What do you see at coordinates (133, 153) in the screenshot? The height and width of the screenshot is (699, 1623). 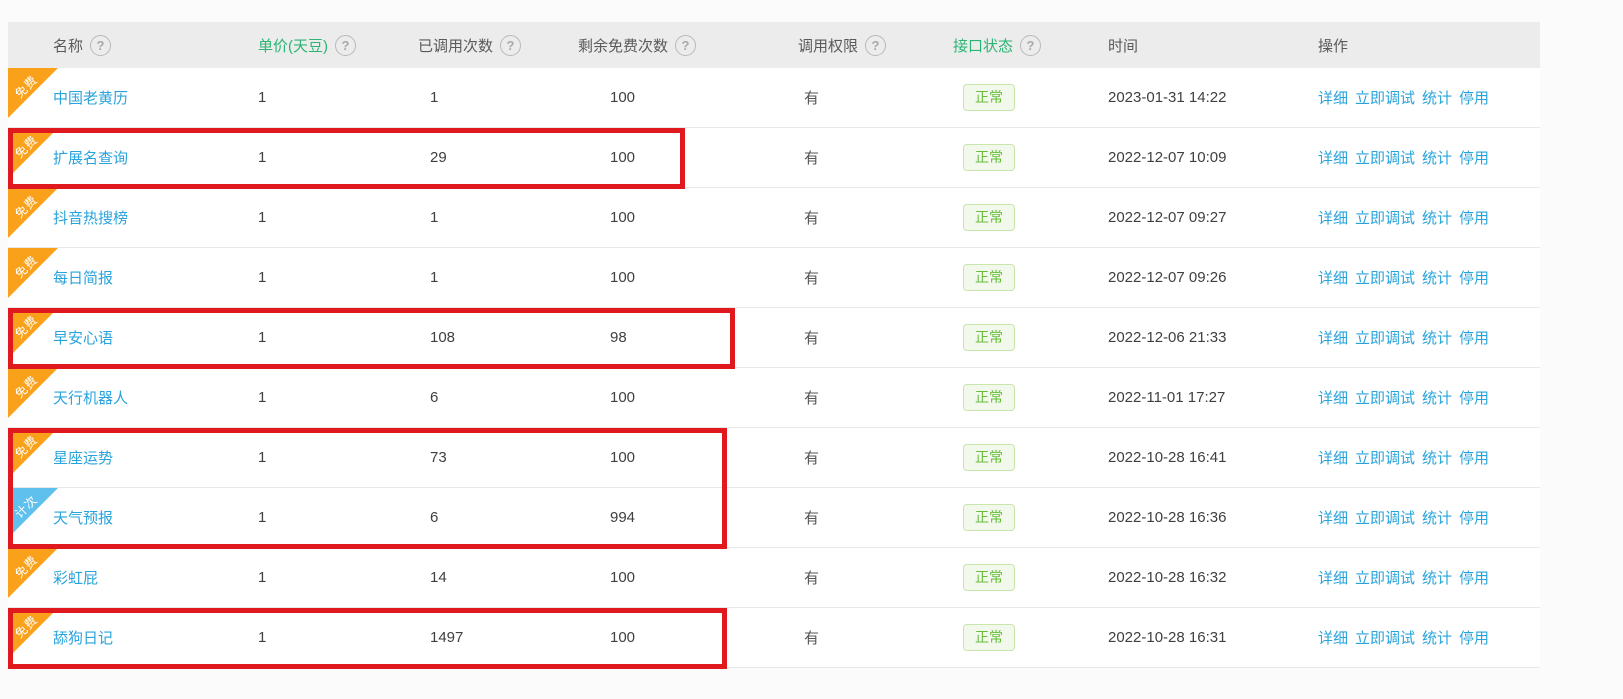 I see `name-cell: 免费 扩展名查询` at bounding box center [133, 153].